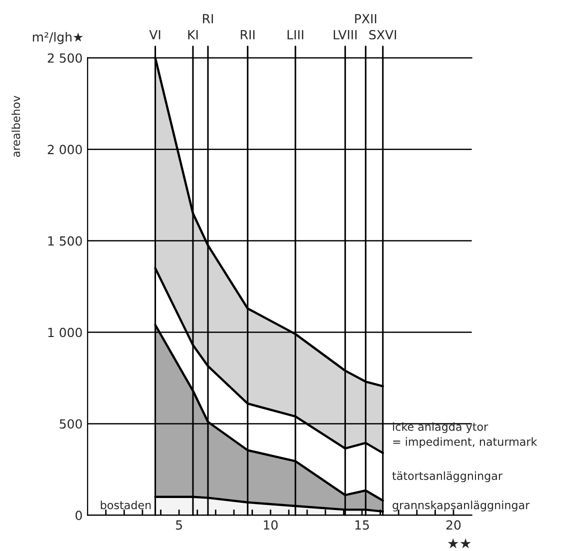 The height and width of the screenshot is (551, 565). What do you see at coordinates (382, 35) in the screenshot?
I see `ref-line-label: SXVI` at bounding box center [382, 35].